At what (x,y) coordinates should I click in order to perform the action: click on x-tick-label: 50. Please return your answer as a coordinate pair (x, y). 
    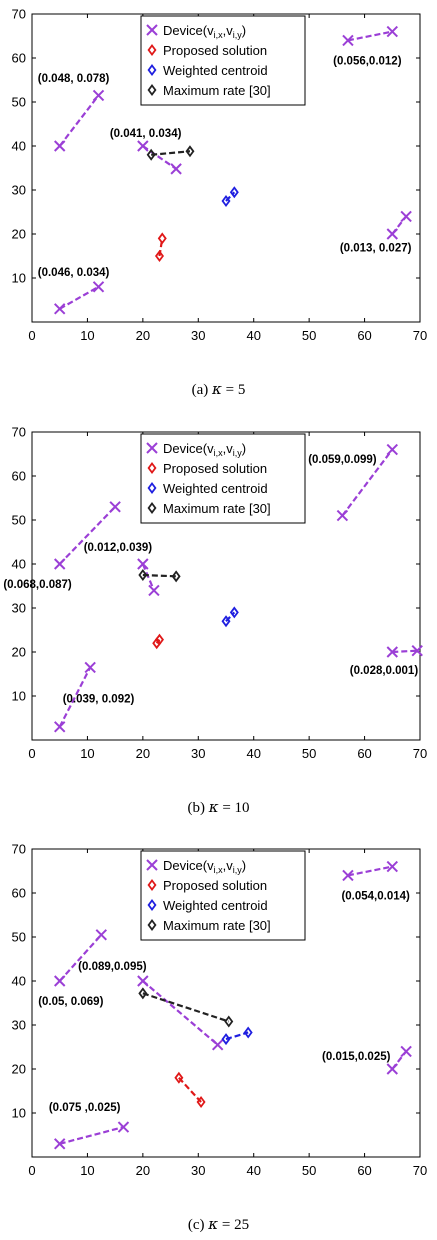
    Looking at the image, I should click on (309, 753).